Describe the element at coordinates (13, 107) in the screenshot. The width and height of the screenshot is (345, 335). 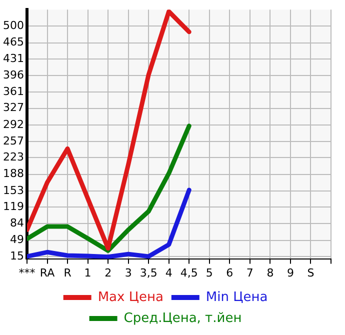
I see `y-tick-label: 327` at that location.